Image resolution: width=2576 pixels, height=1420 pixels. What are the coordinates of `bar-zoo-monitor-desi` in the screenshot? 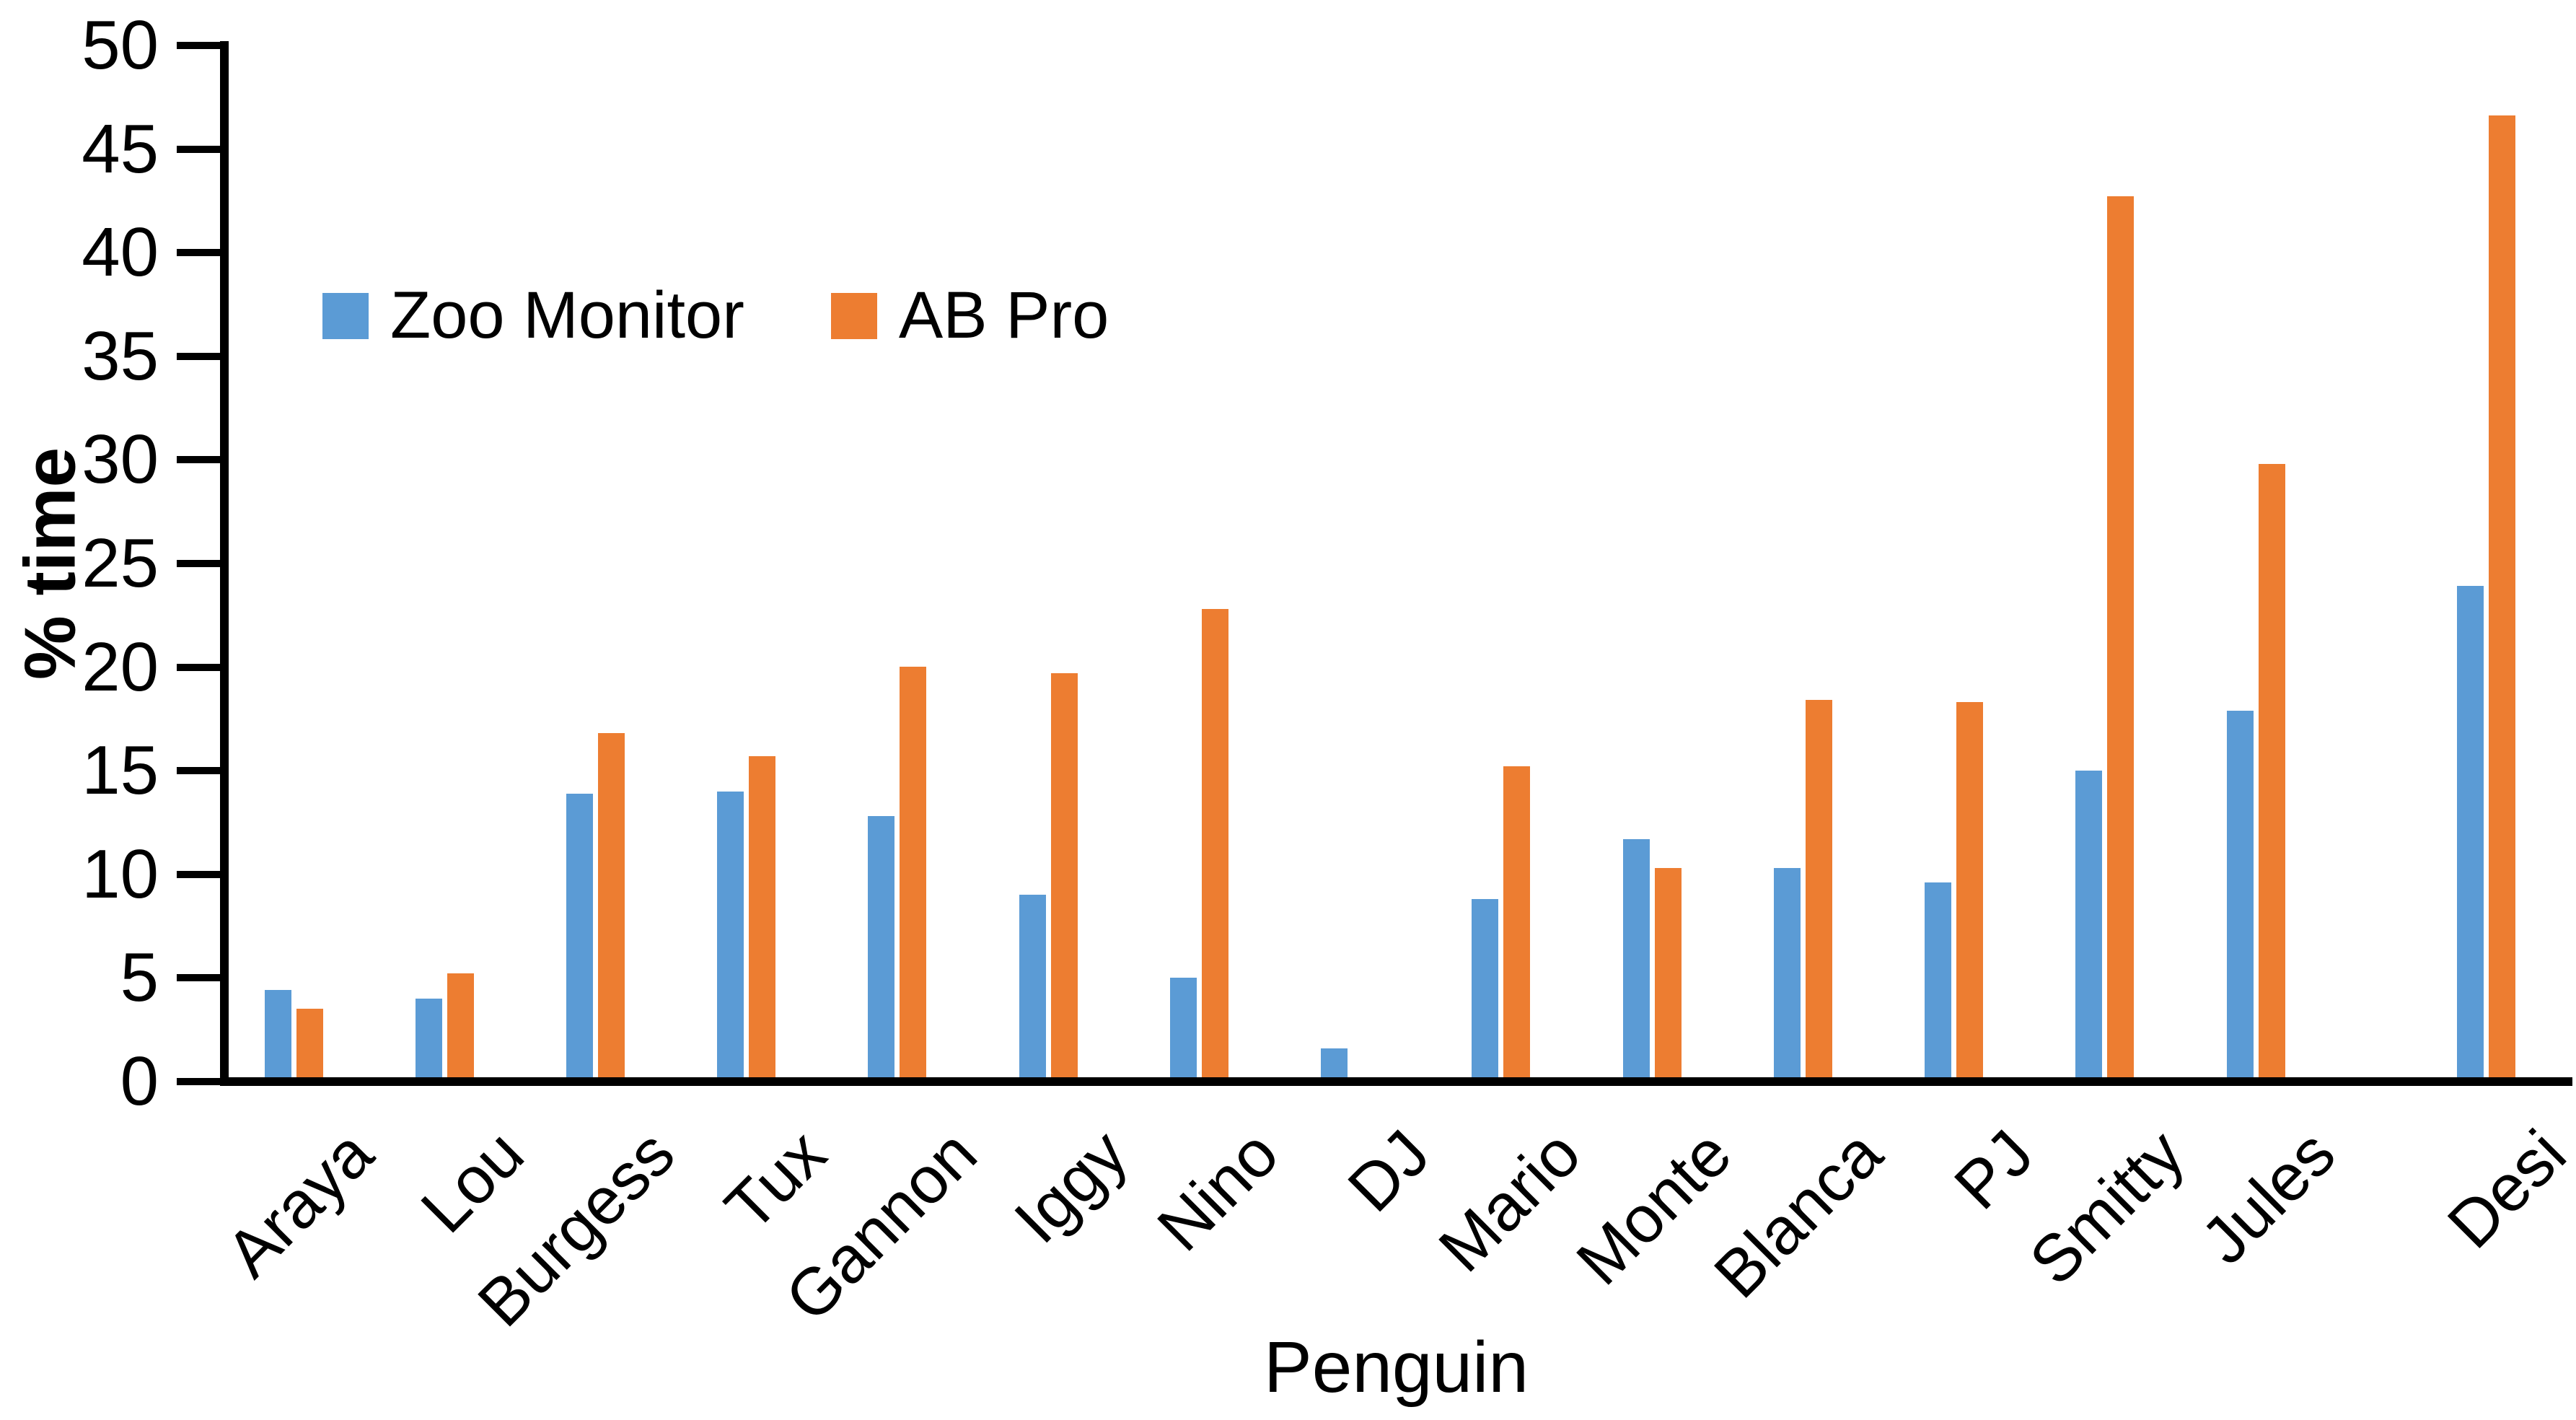 It's located at (2470, 831).